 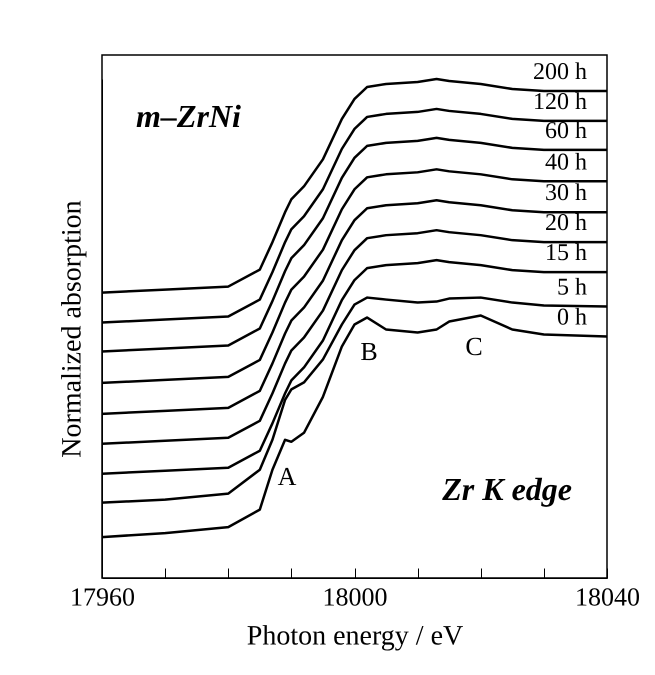 I want to click on series-label: 5 h, so click(x=572, y=287).